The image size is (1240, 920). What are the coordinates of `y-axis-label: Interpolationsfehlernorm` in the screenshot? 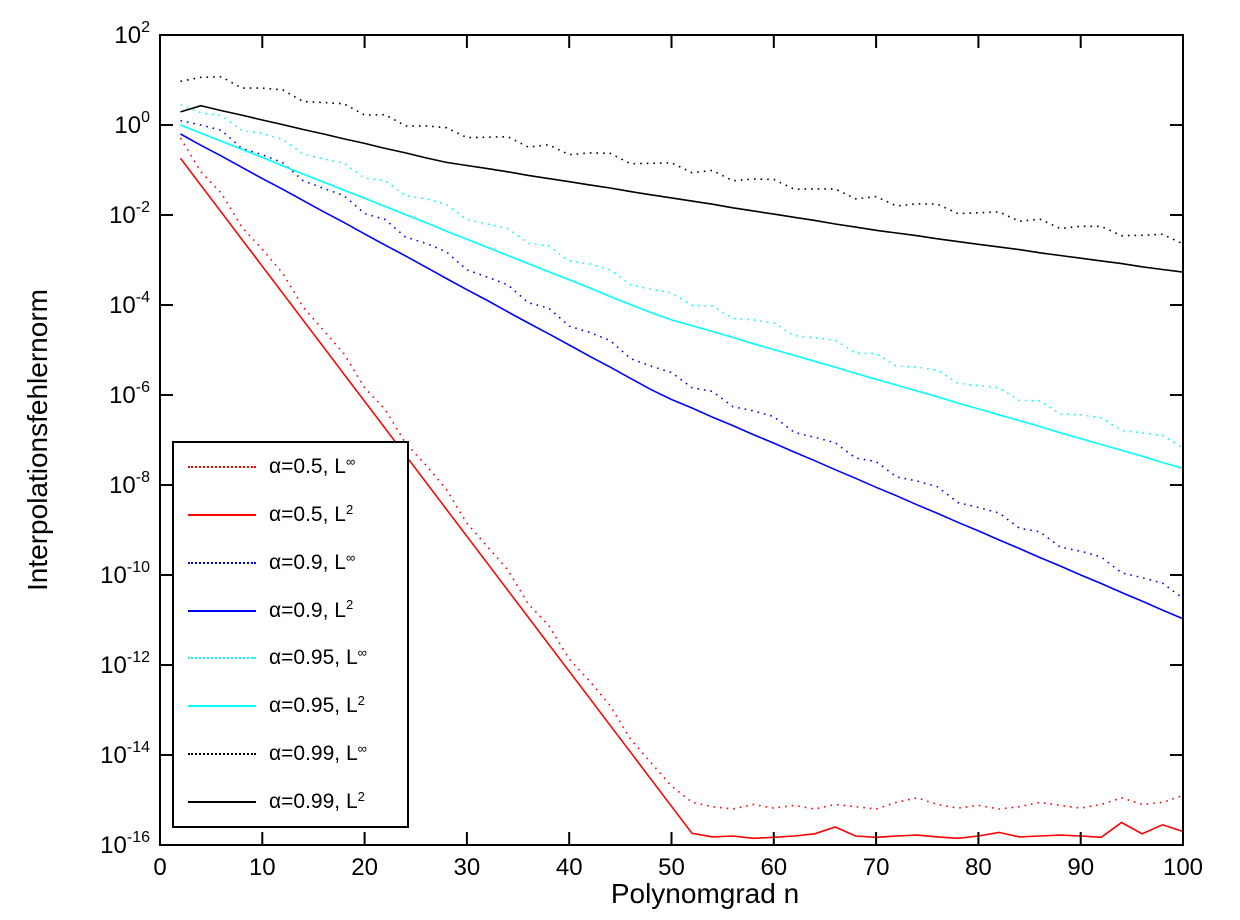 It's located at (38, 364).